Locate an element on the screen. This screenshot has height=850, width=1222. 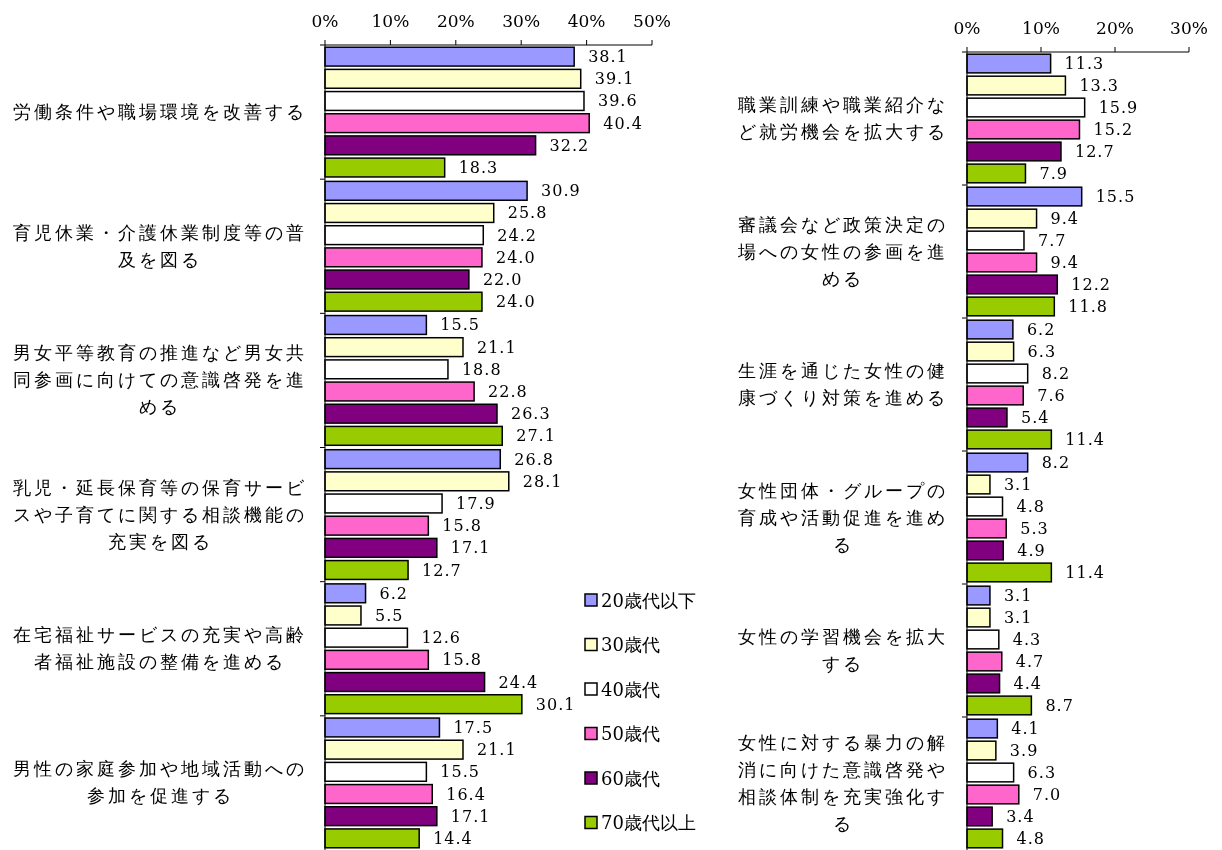
data-label: 22.0 is located at coordinates (502, 280).